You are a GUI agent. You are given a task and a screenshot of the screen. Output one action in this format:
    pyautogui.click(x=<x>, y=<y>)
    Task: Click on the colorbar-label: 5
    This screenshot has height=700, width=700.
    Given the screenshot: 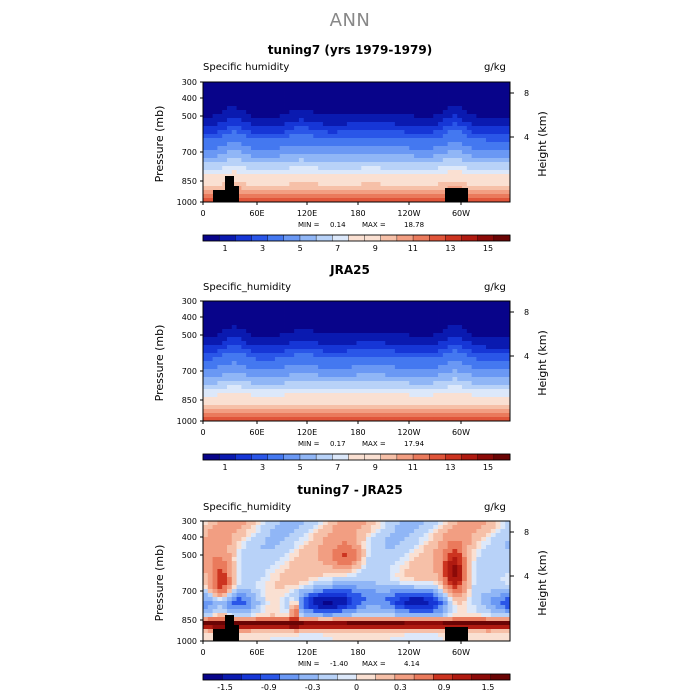 What is the action you would take?
    pyautogui.click(x=300, y=467)
    